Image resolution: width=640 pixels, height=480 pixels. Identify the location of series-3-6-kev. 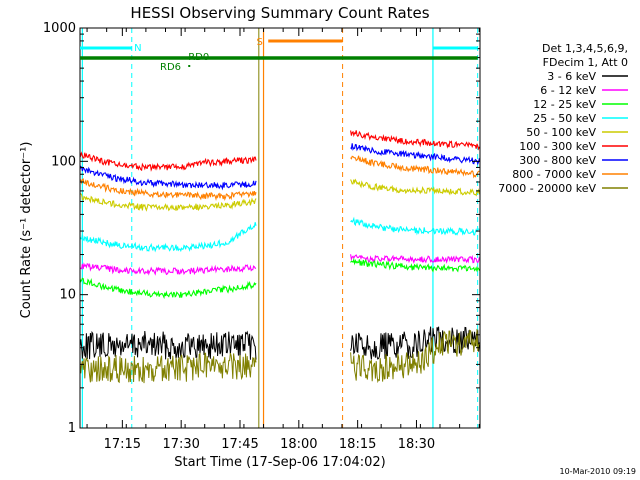
(279, 343).